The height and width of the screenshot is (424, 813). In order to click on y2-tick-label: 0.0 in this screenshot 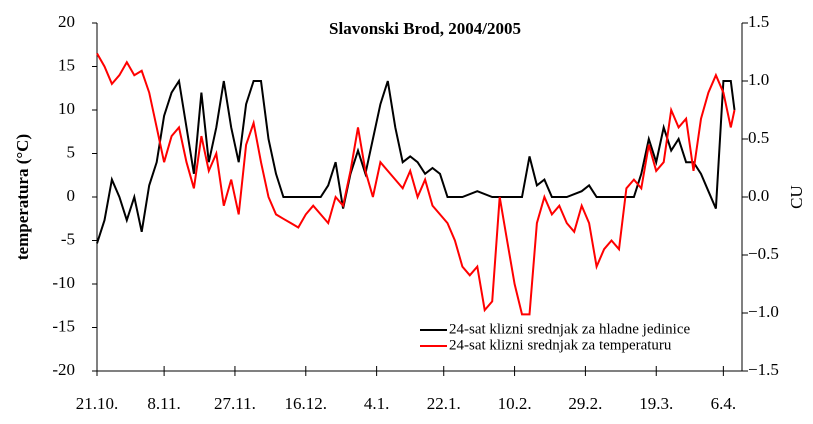, I will do `click(758, 195)`.